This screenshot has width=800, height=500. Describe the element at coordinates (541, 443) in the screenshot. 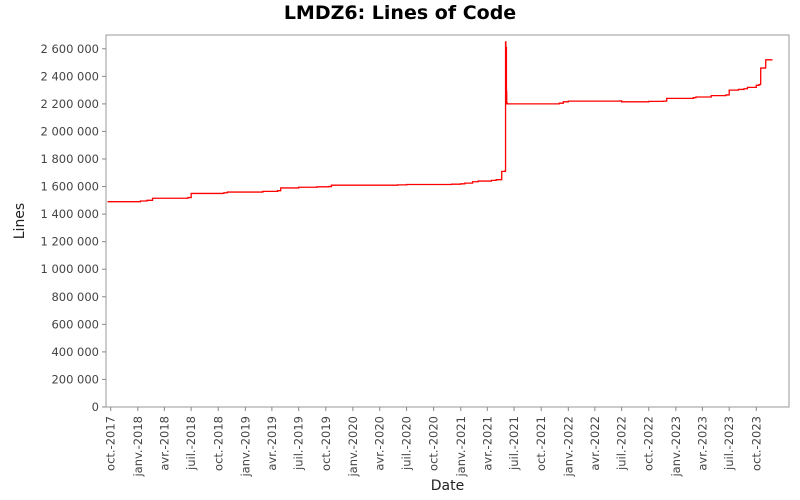

I see `x-tick-label: oct.-2021` at that location.